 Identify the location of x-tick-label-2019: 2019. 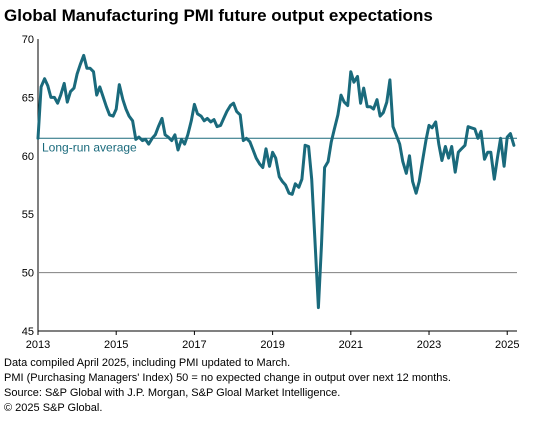
(272, 345).